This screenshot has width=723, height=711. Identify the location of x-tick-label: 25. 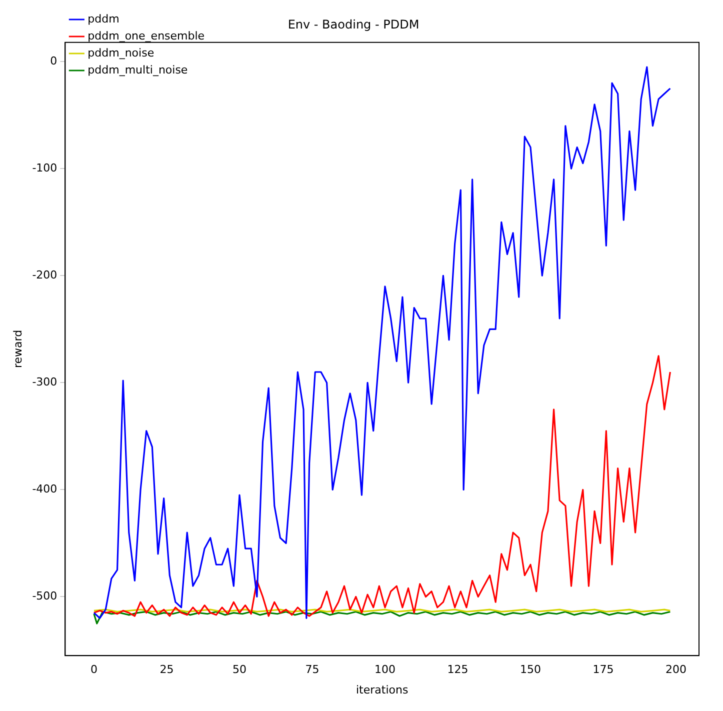
(167, 669).